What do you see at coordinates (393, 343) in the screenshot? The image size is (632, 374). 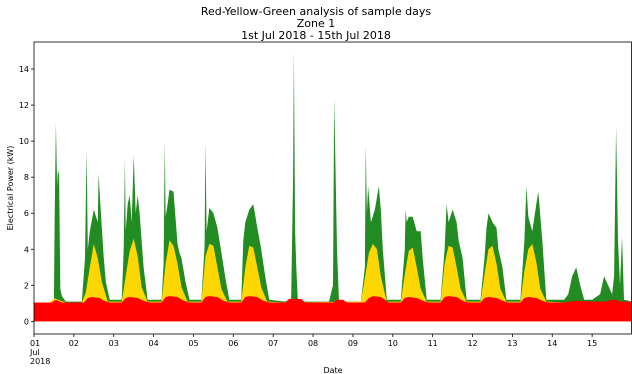 I see `x-tick-label: 10` at bounding box center [393, 343].